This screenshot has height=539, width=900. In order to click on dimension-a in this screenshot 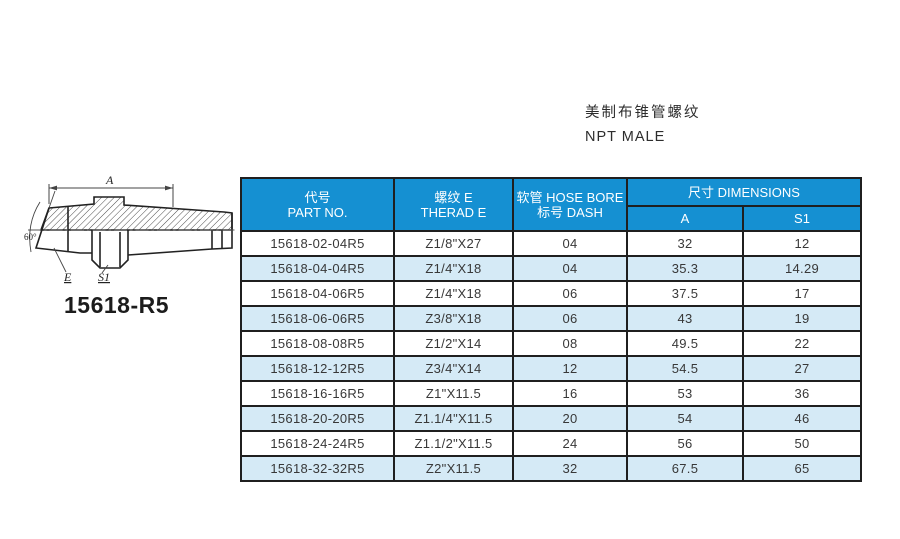, I will do `click(111, 195)`.